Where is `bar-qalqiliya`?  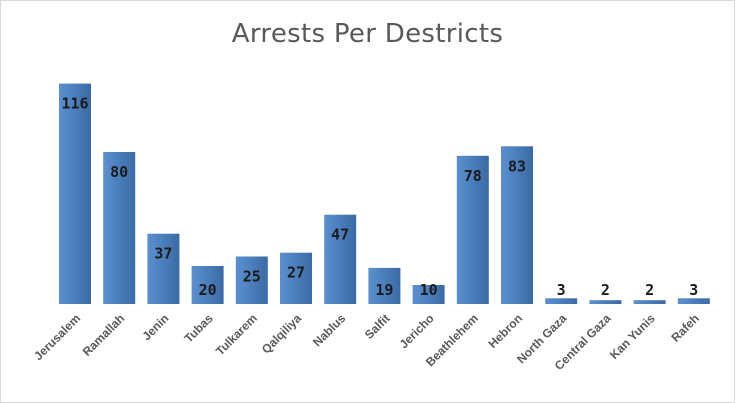 bar-qalqiliya is located at coordinates (296, 278).